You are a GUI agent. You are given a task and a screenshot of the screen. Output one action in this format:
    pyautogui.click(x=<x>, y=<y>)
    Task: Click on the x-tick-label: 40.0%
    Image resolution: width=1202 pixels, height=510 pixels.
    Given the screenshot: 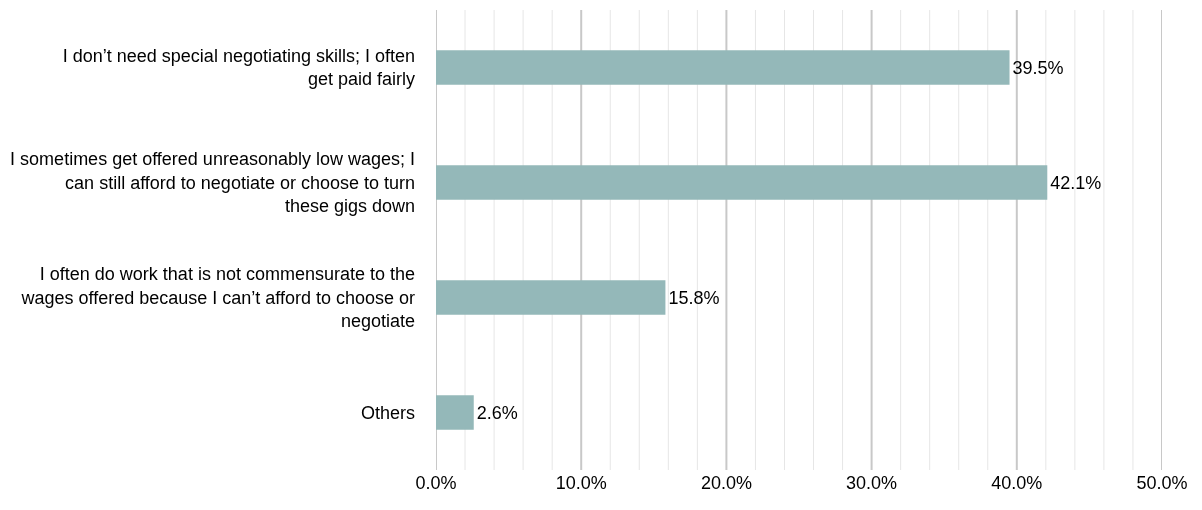 What is the action you would take?
    pyautogui.click(x=1017, y=483)
    